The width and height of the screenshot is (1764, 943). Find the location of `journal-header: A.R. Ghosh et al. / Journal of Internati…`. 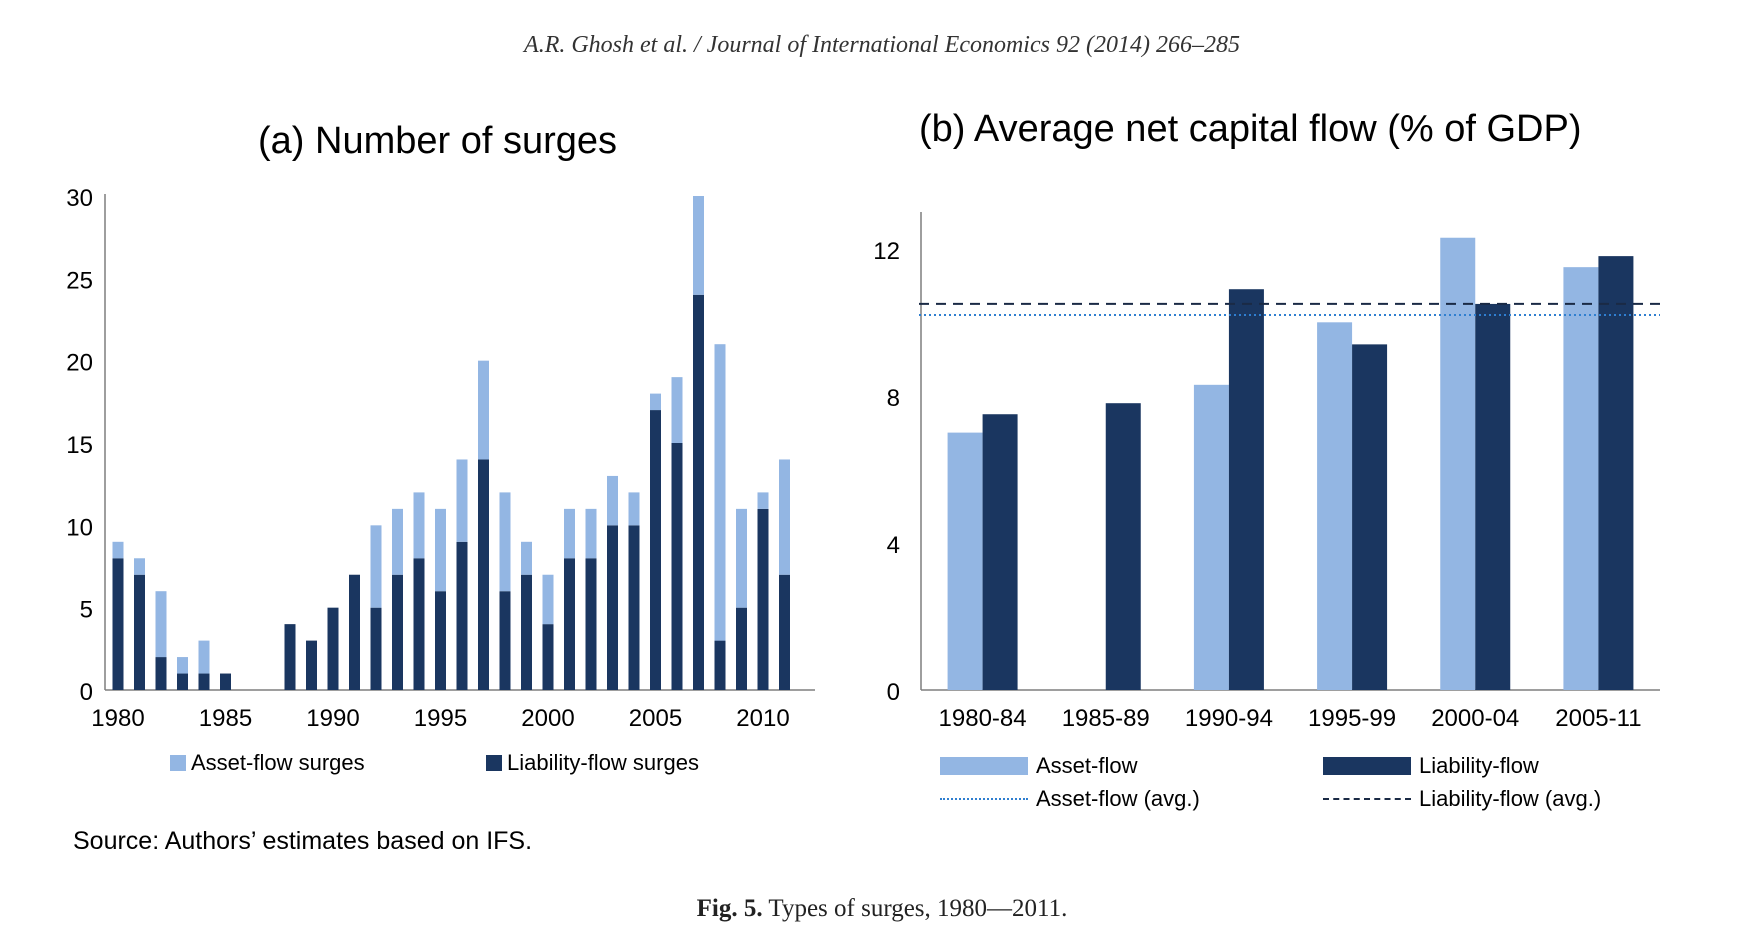

journal-header: A.R. Ghosh et al. / Journal of Internati… is located at coordinates (882, 45).